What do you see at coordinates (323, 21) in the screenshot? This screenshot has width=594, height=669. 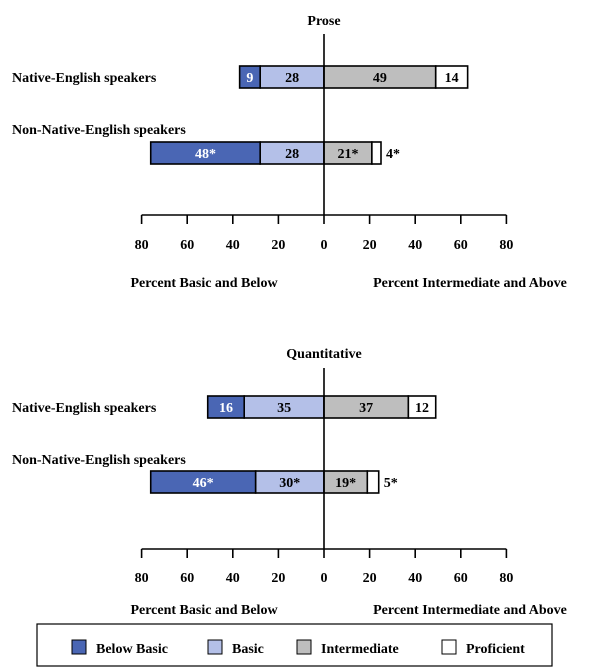 I see `prose-chart-title: Prose` at bounding box center [323, 21].